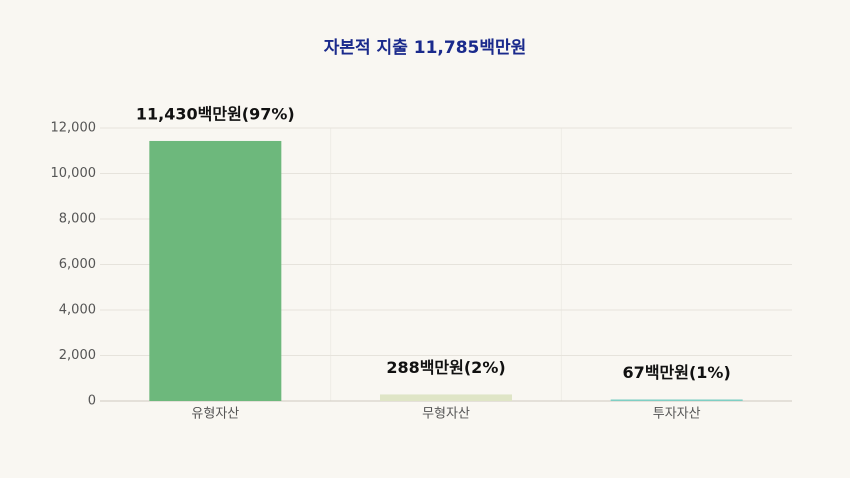  I want to click on x-tick-label: 투자자산, so click(677, 414).